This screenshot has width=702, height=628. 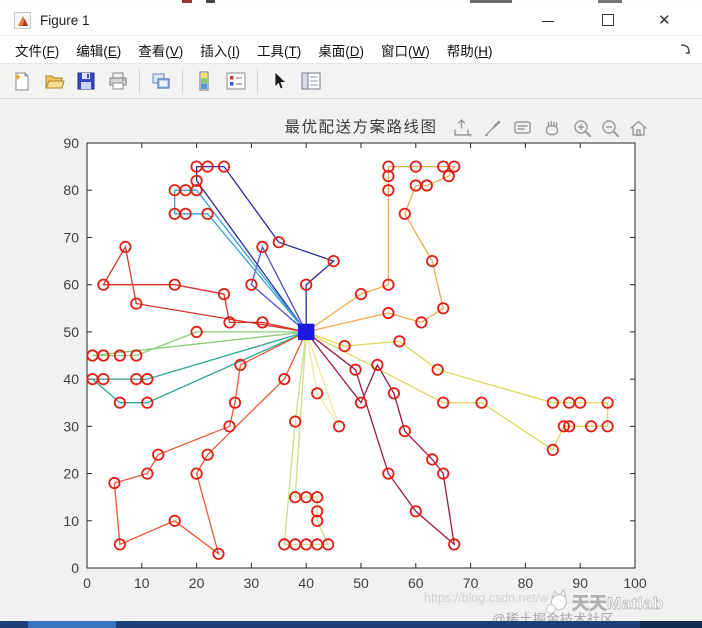 I want to click on insert-colorbar-button, so click(x=204, y=81).